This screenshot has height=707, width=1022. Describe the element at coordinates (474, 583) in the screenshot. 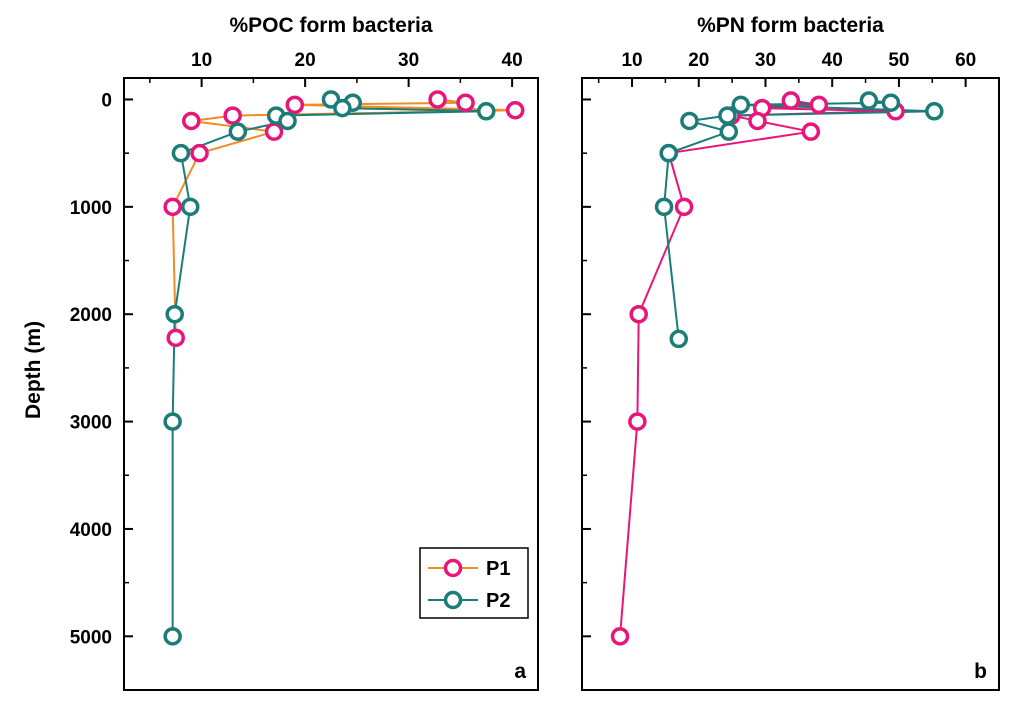

I see `legend-box` at that location.